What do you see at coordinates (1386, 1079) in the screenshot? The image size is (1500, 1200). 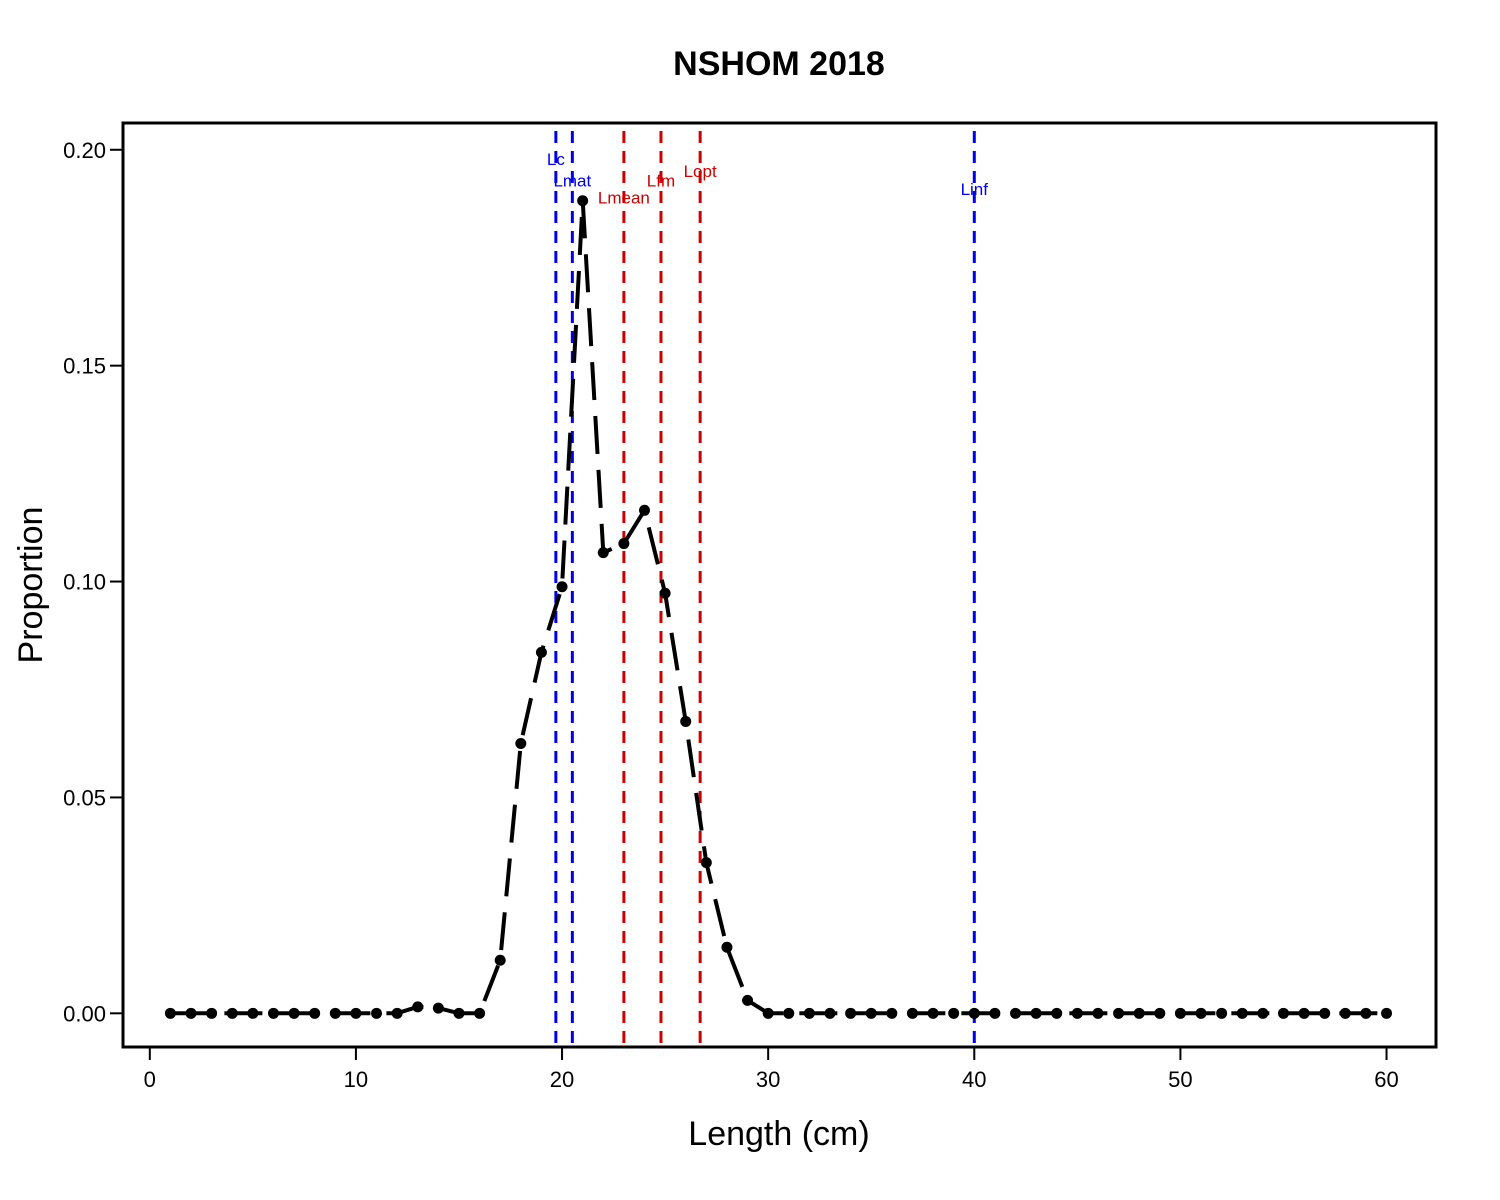 I see `x-tick-label: 60` at bounding box center [1386, 1079].